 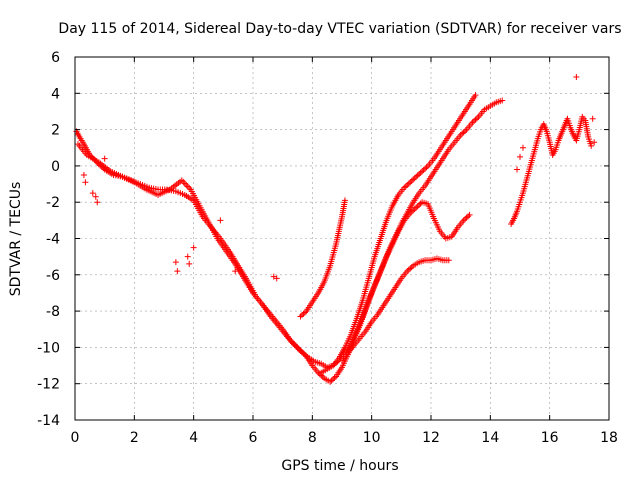 I want to click on series-third-trace, so click(x=395, y=287).